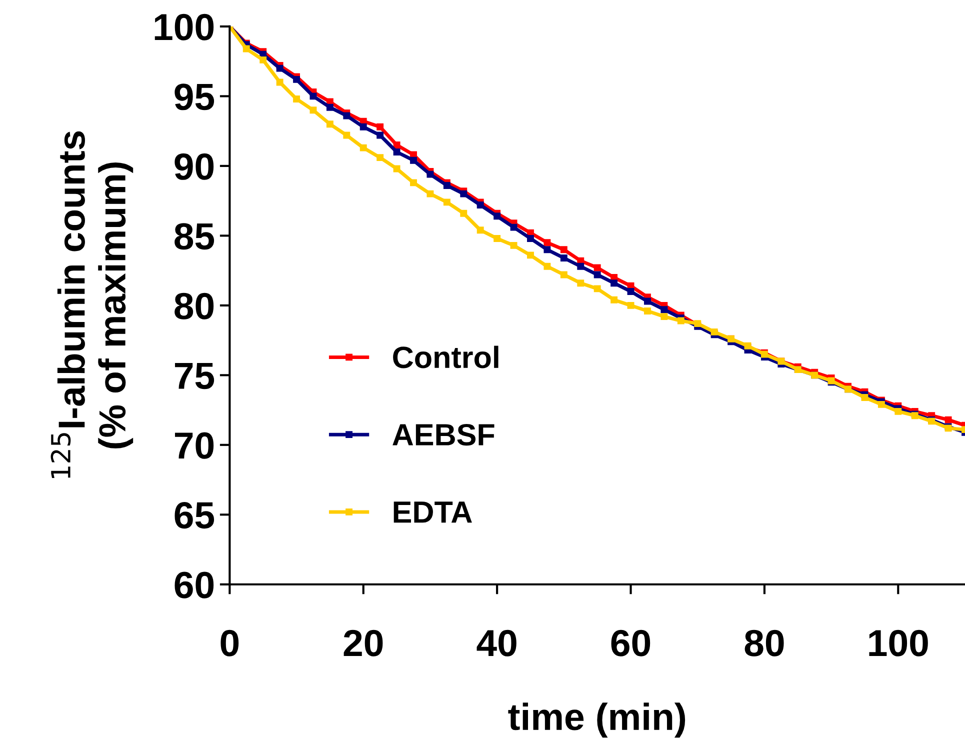  What do you see at coordinates (433, 512) in the screenshot?
I see `legend-label: EDTA` at bounding box center [433, 512].